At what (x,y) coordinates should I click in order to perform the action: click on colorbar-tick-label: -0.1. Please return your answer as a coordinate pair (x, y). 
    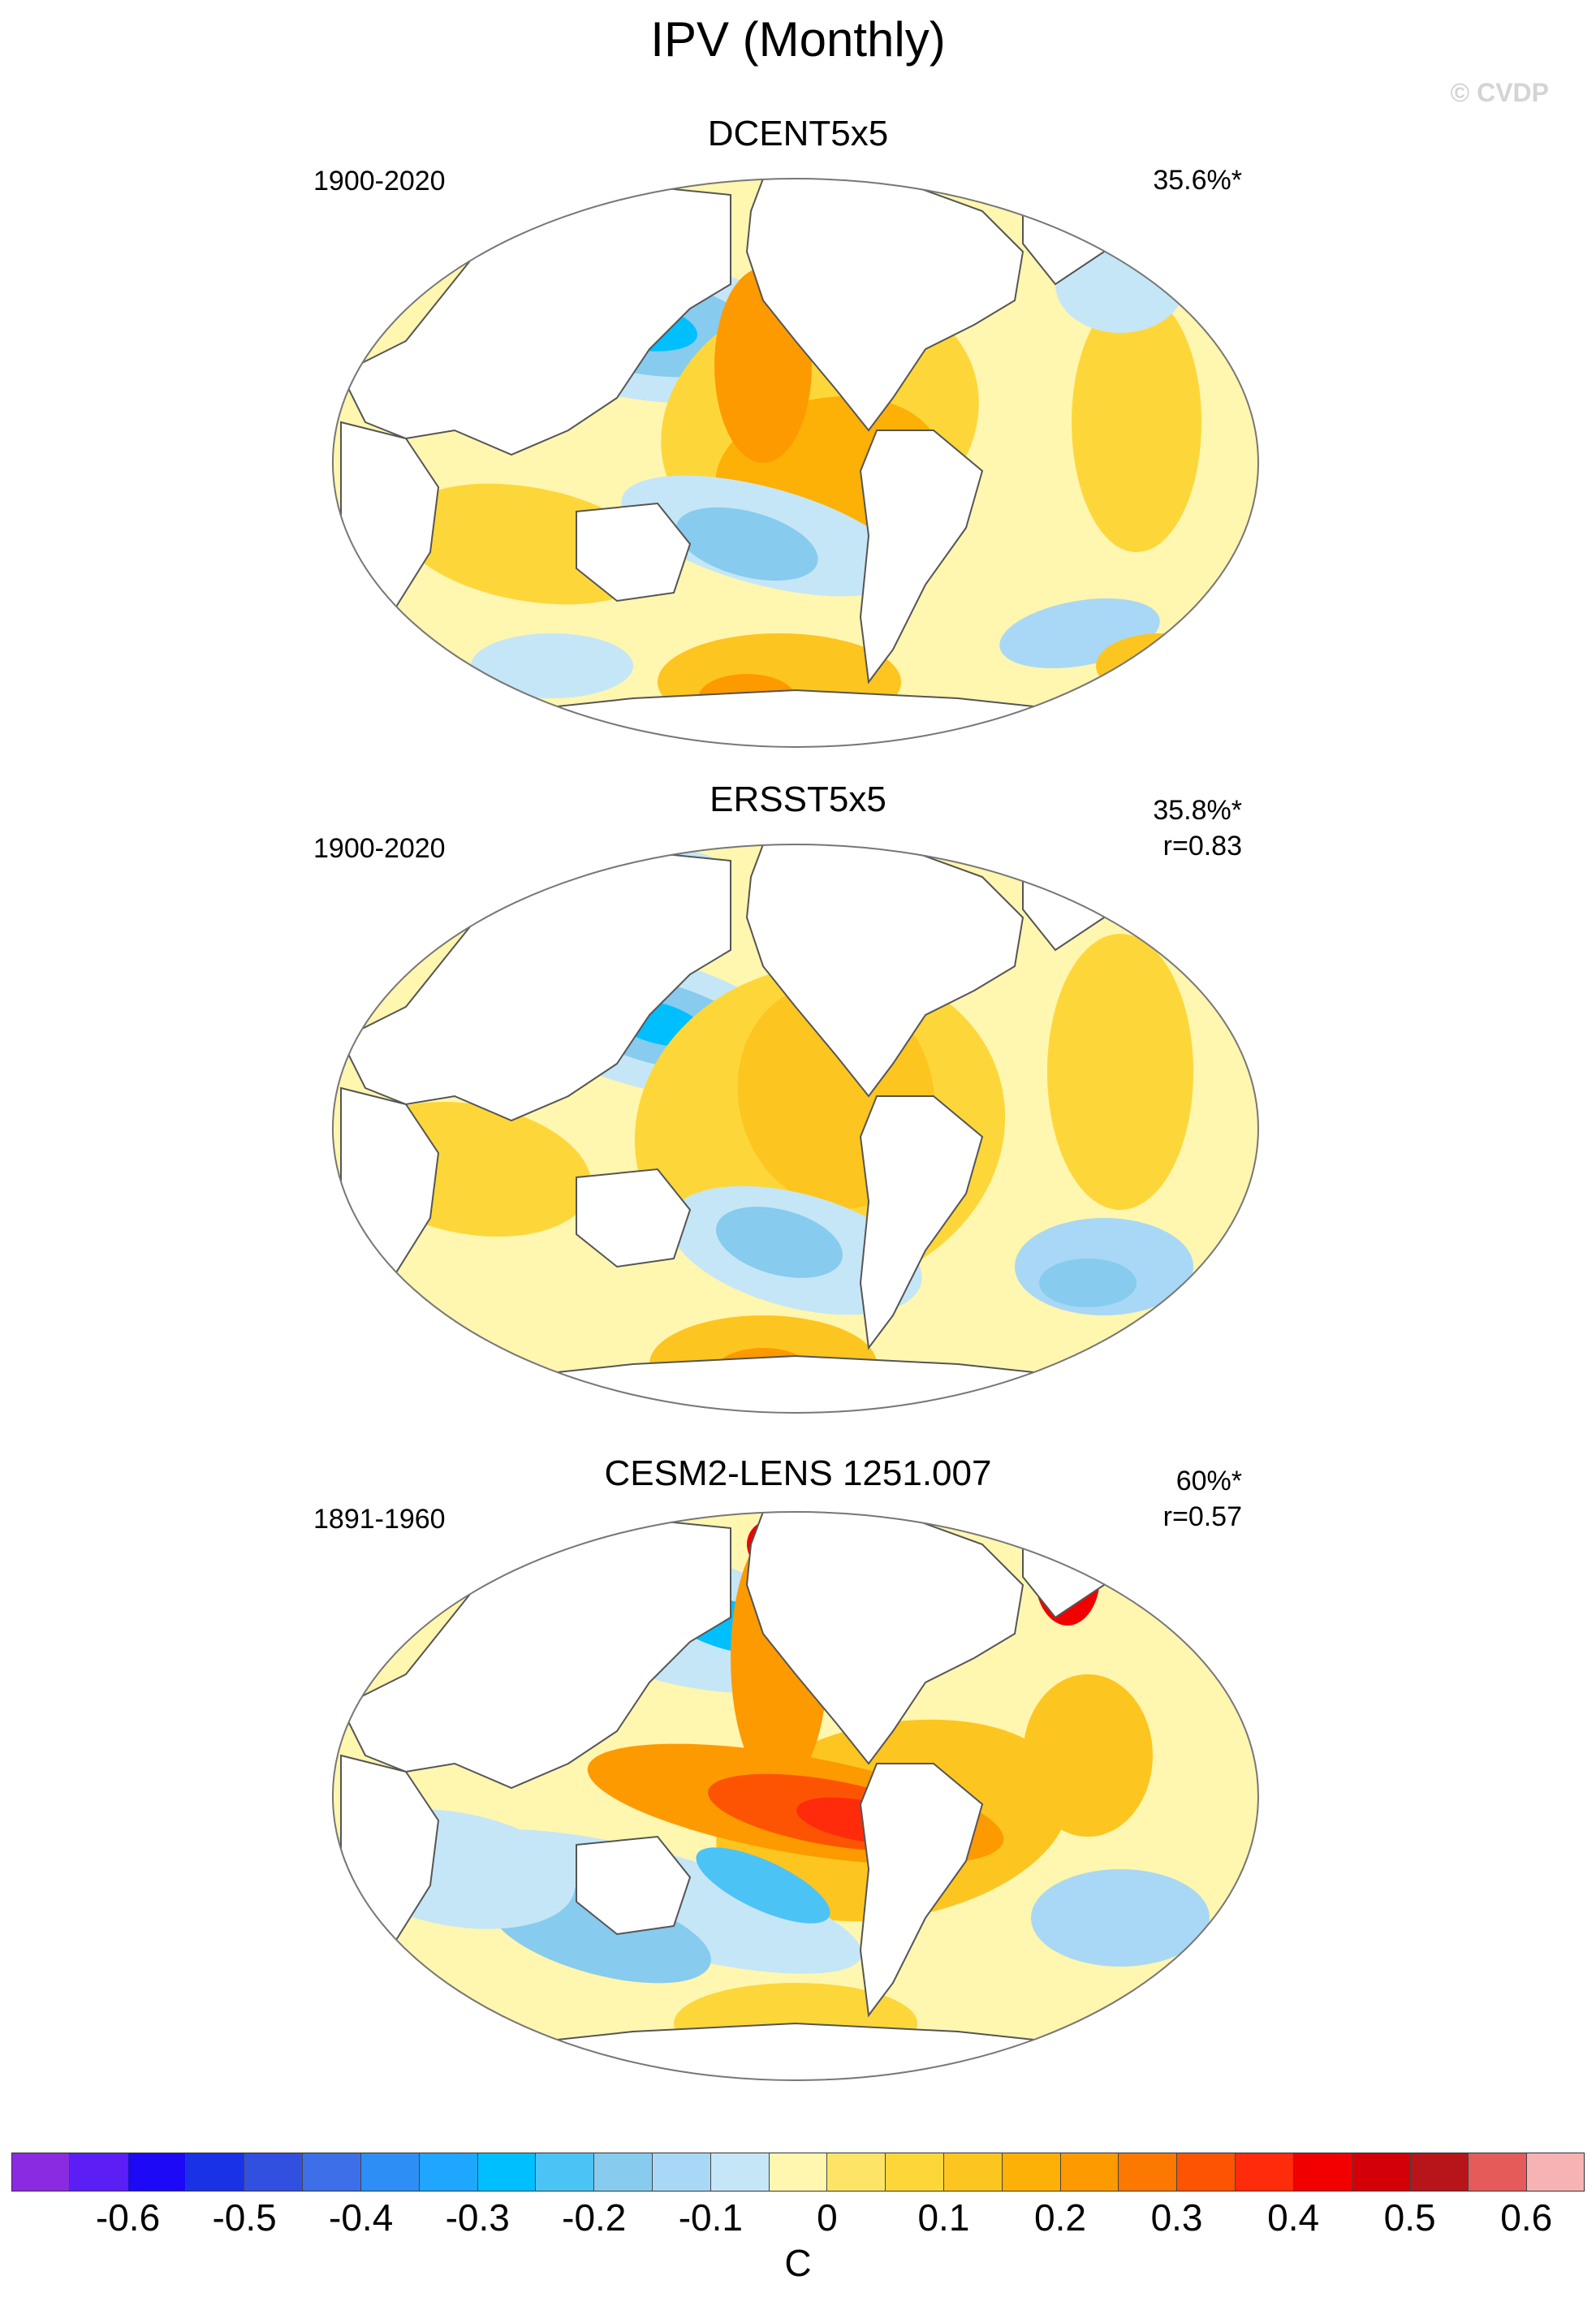
    Looking at the image, I should click on (710, 2217).